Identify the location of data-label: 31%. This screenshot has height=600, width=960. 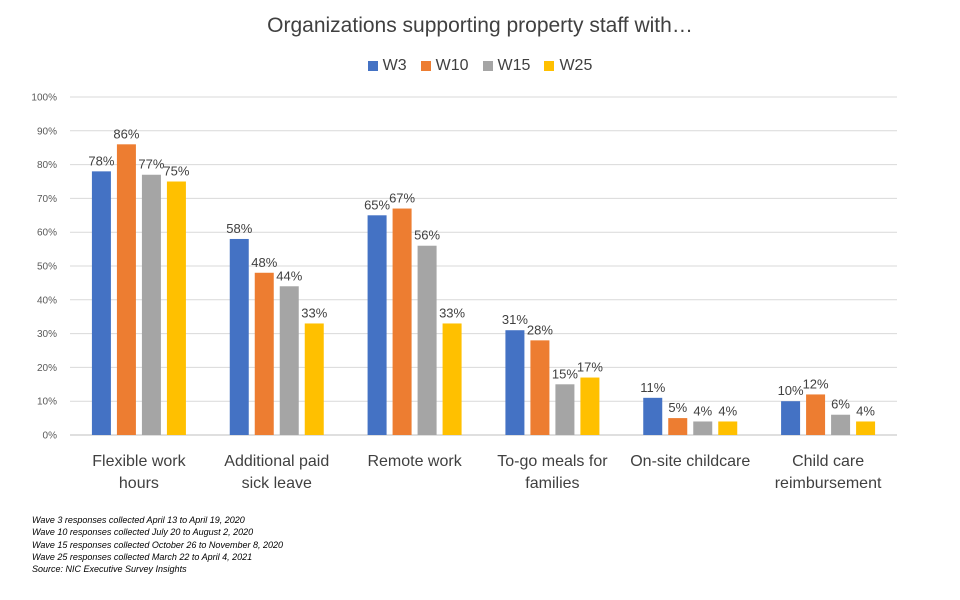
(515, 319).